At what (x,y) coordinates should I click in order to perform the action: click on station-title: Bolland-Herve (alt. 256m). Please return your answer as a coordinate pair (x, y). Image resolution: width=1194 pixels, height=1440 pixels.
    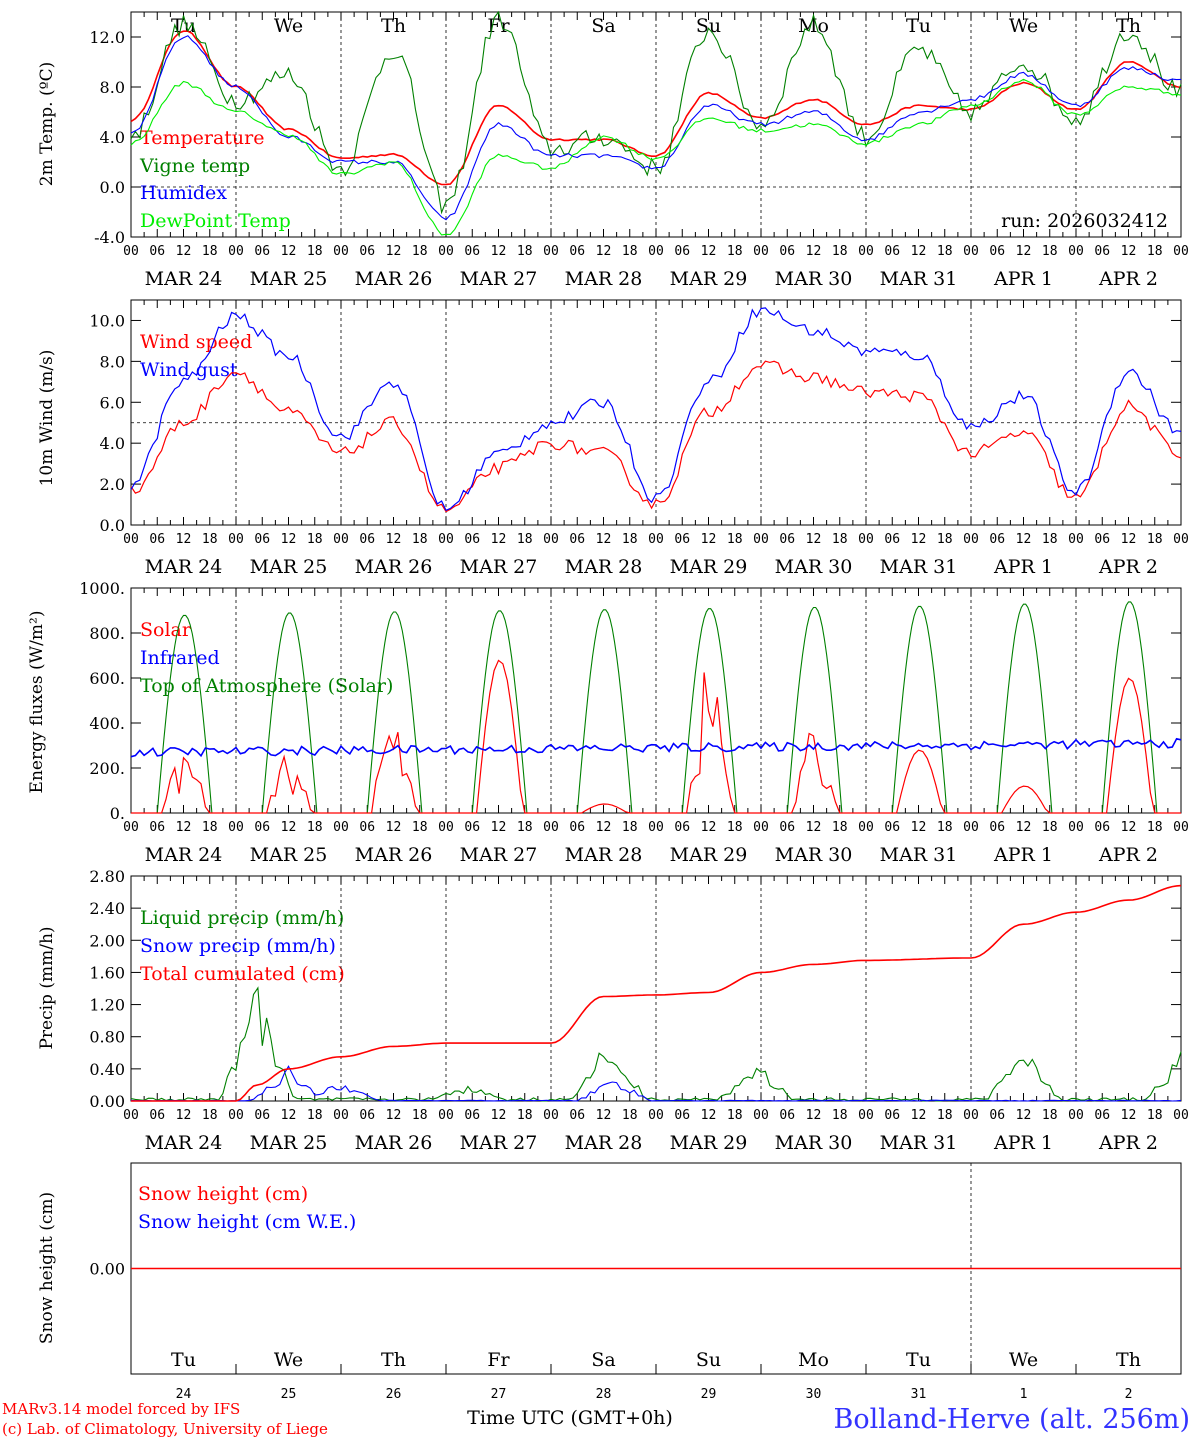
    Looking at the image, I should click on (1012, 1419).